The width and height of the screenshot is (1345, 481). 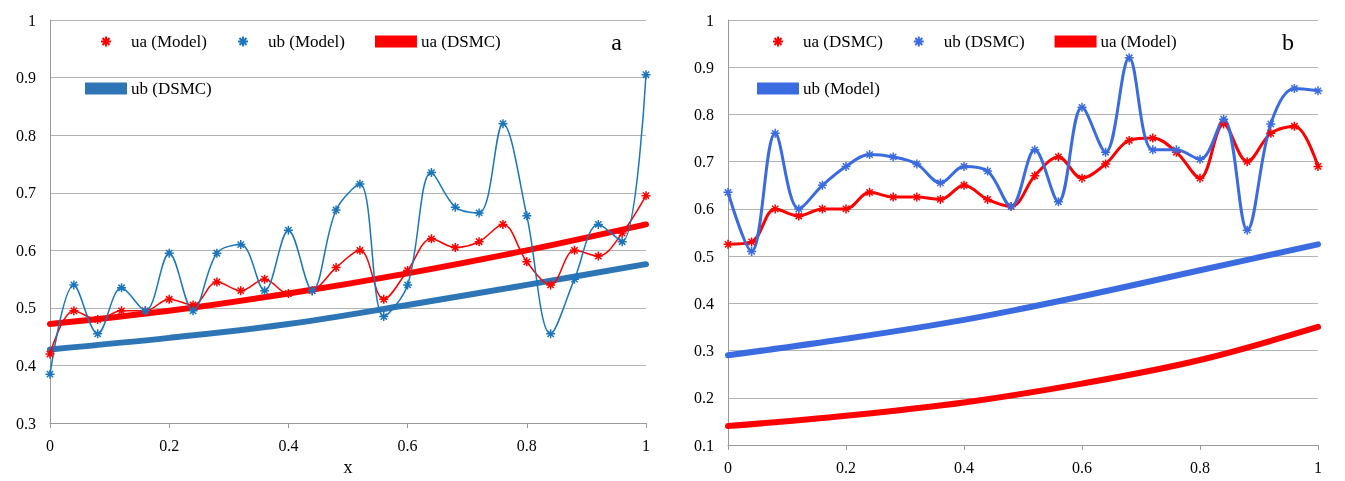 What do you see at coordinates (617, 42) in the screenshot?
I see `annotation: a` at bounding box center [617, 42].